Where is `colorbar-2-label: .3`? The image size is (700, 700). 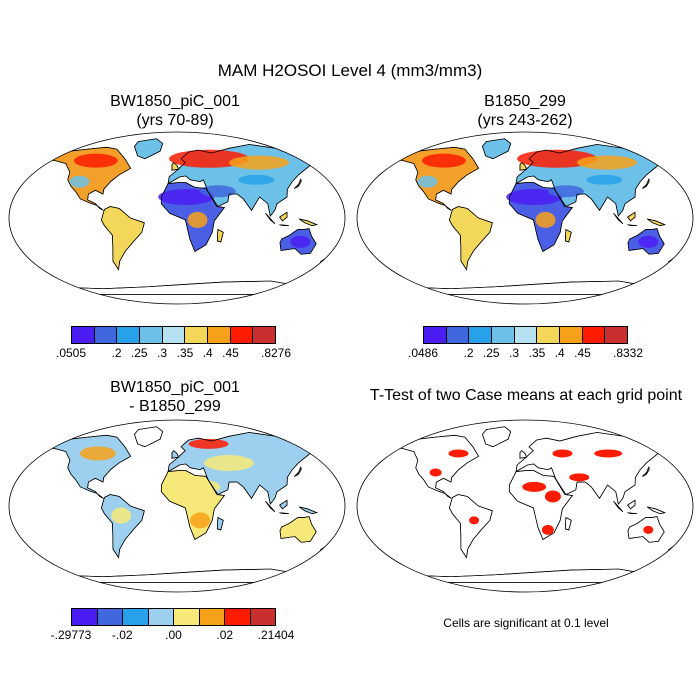 colorbar-2-label: .3 is located at coordinates (514, 353).